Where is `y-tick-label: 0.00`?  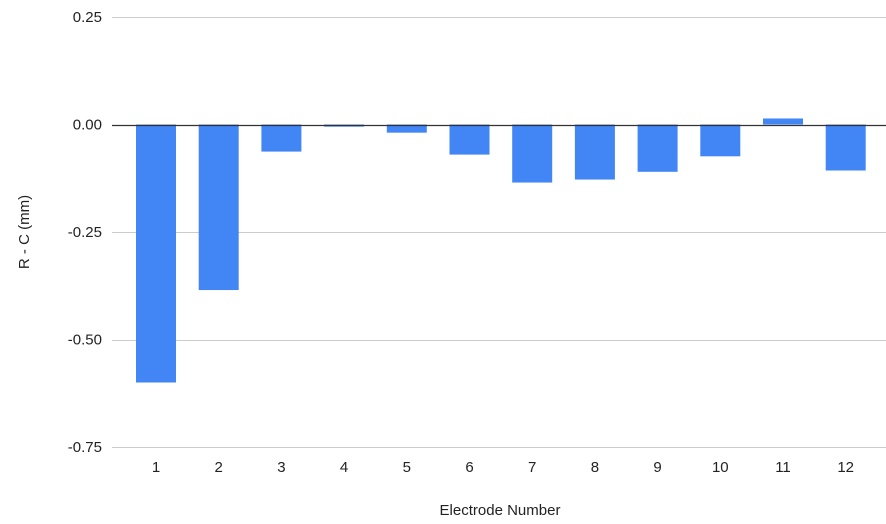 y-tick-label: 0.00 is located at coordinates (87, 125).